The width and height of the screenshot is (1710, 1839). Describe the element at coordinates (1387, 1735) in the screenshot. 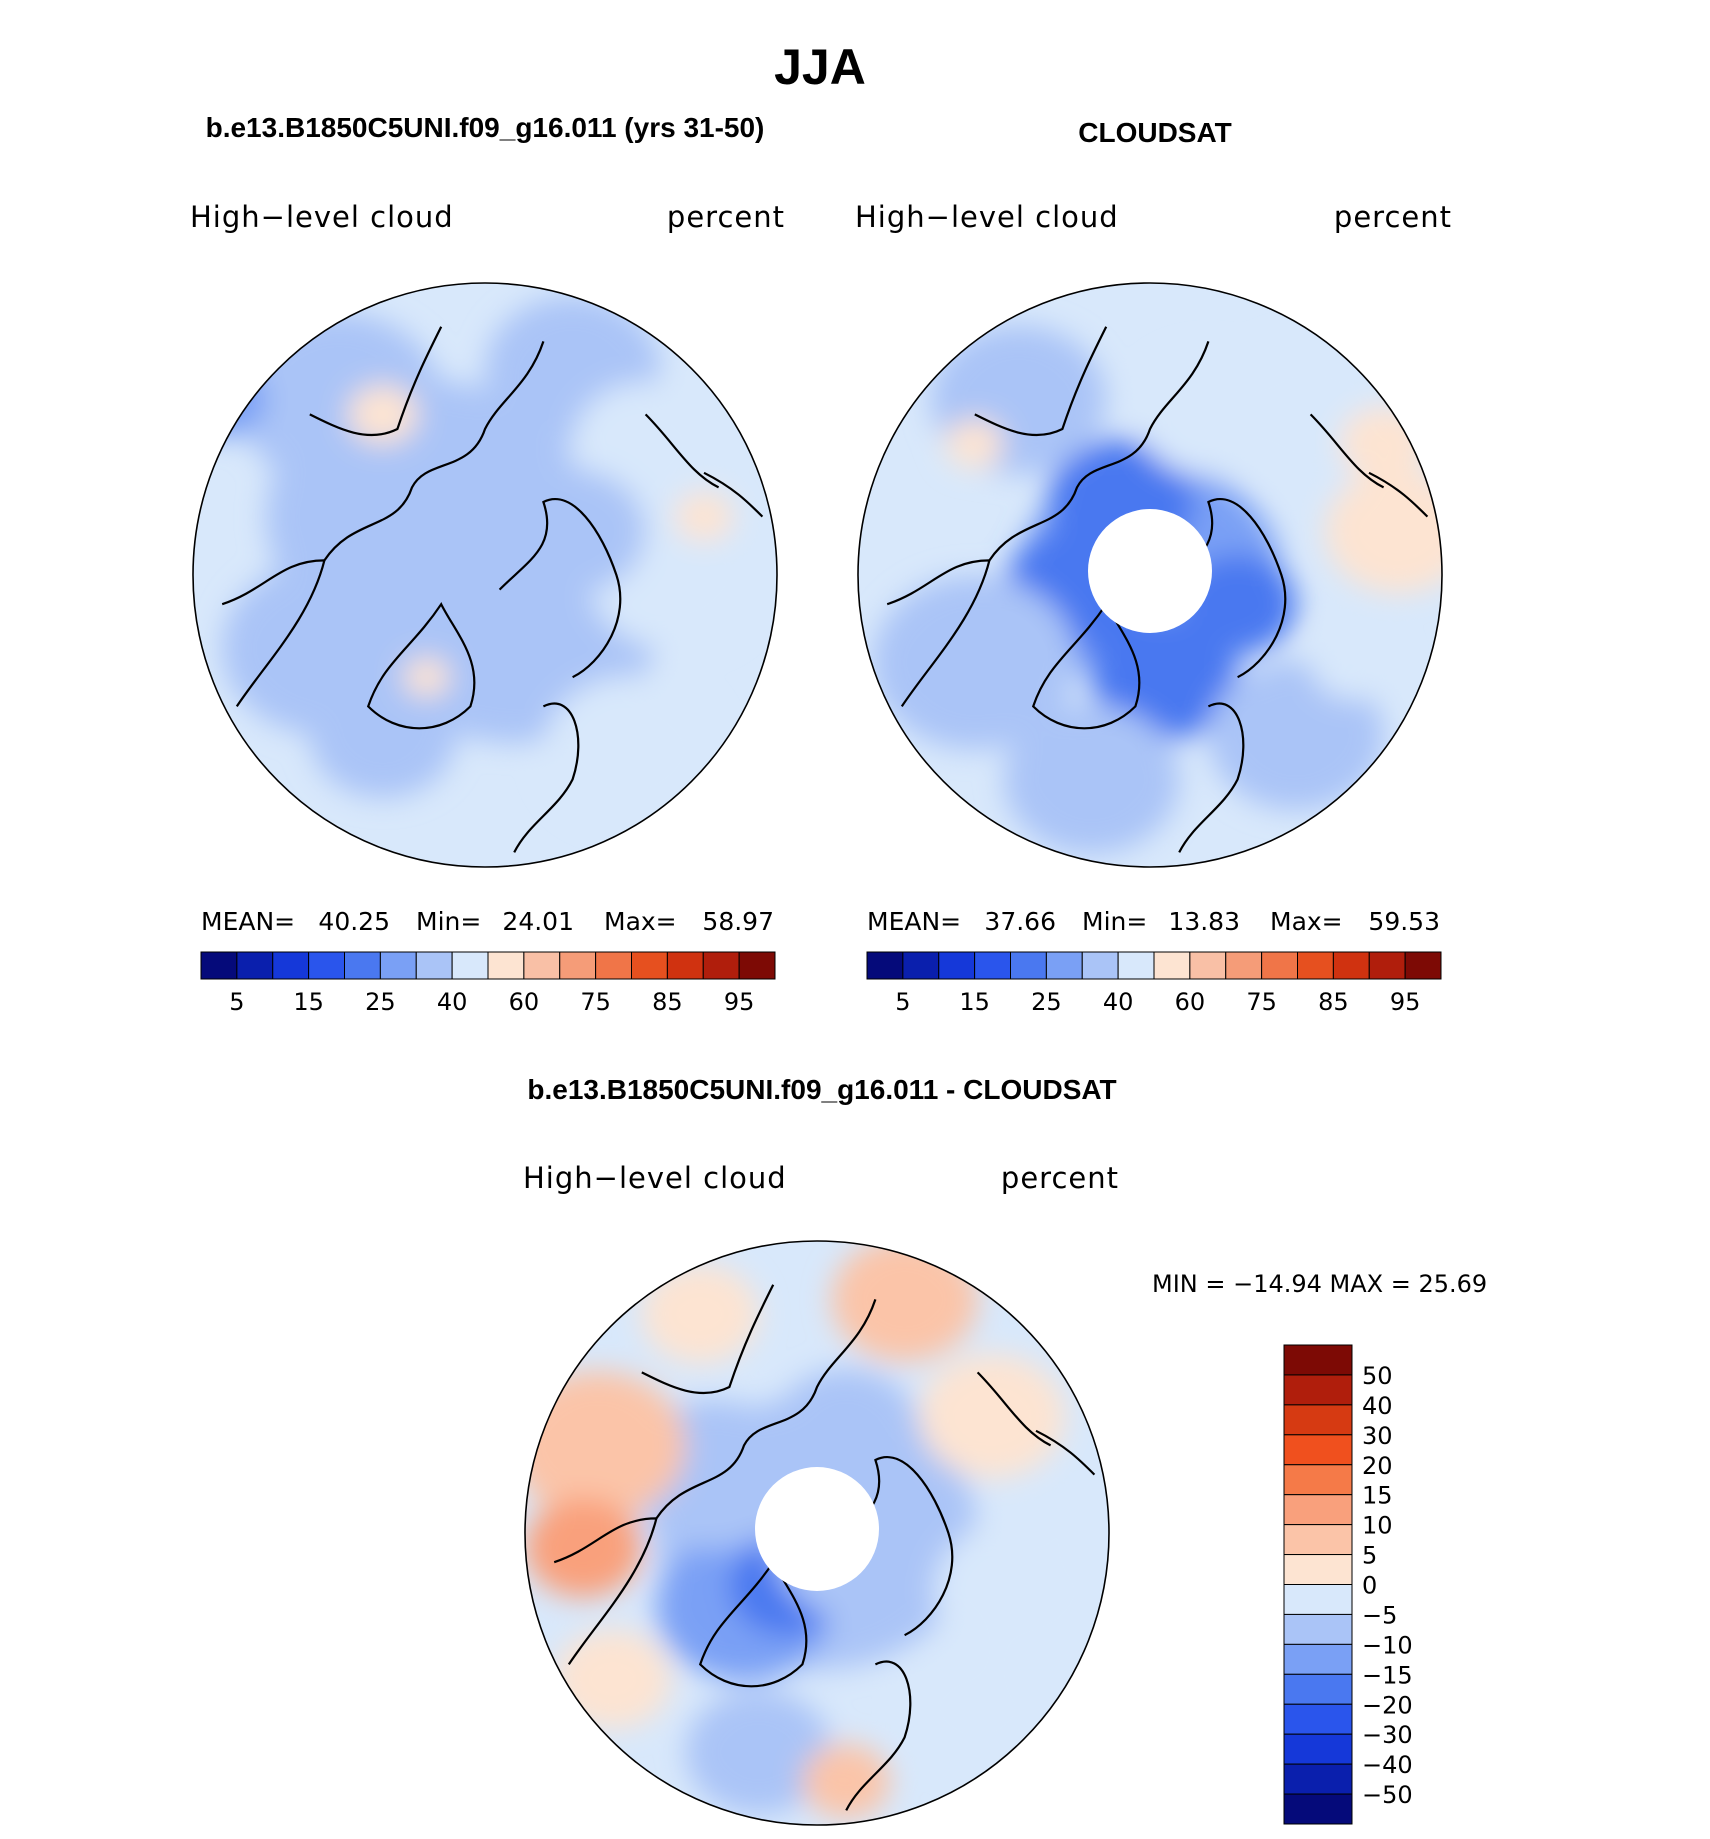

I see `colorbar-tick-label: −30` at that location.